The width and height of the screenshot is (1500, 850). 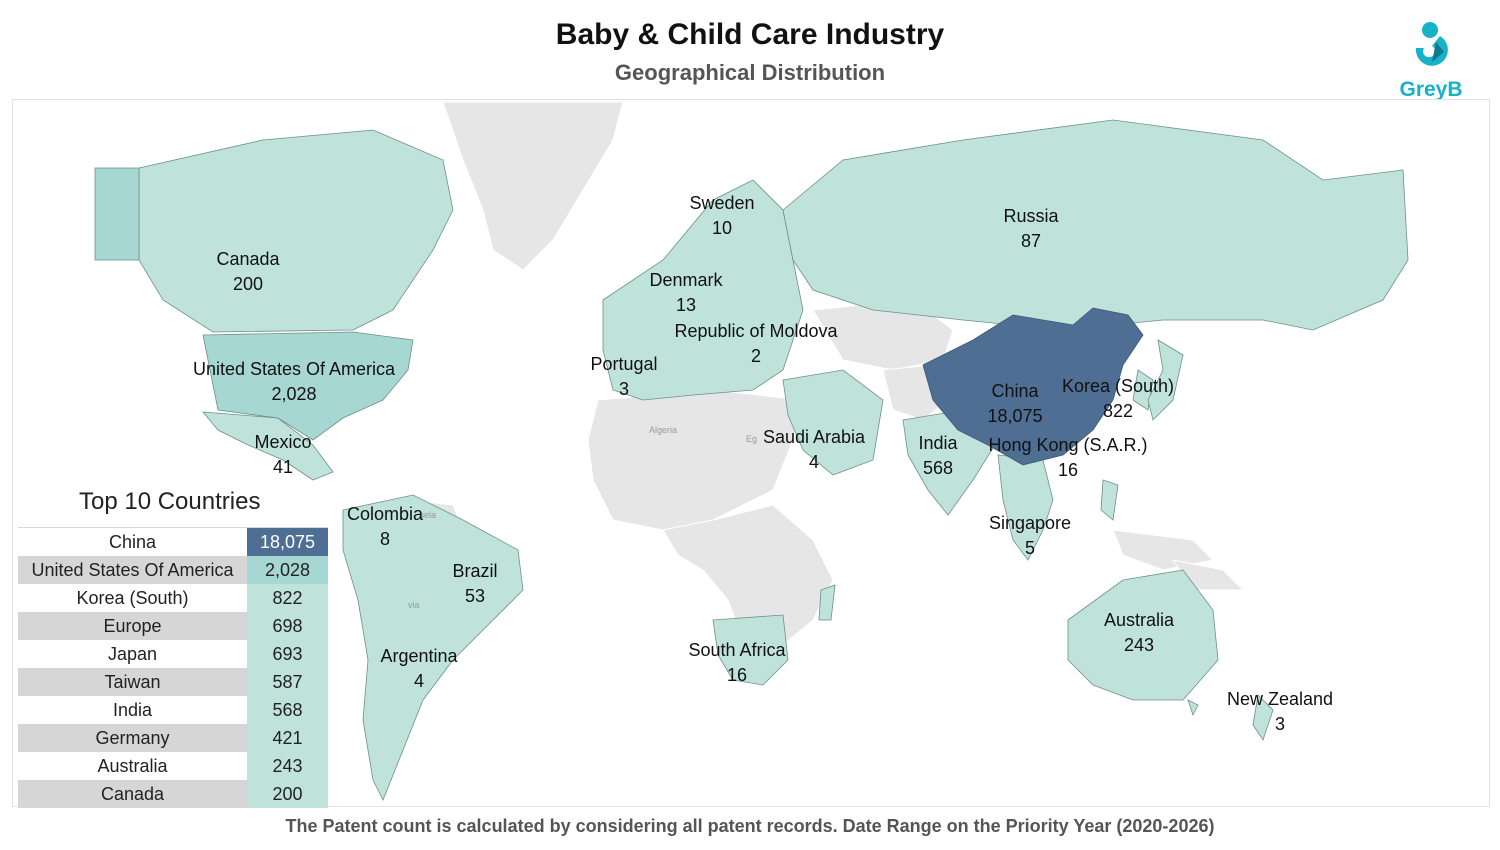 What do you see at coordinates (1030, 535) in the screenshot?
I see `label-singapore: Singapore 5` at bounding box center [1030, 535].